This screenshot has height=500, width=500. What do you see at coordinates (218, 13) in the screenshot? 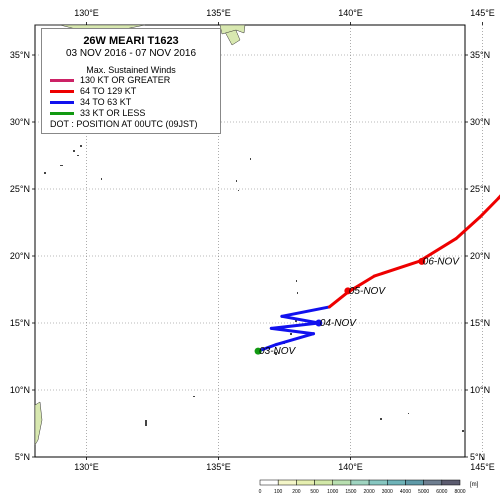
I see `lon-tick-label-top: 135°E` at bounding box center [218, 13].